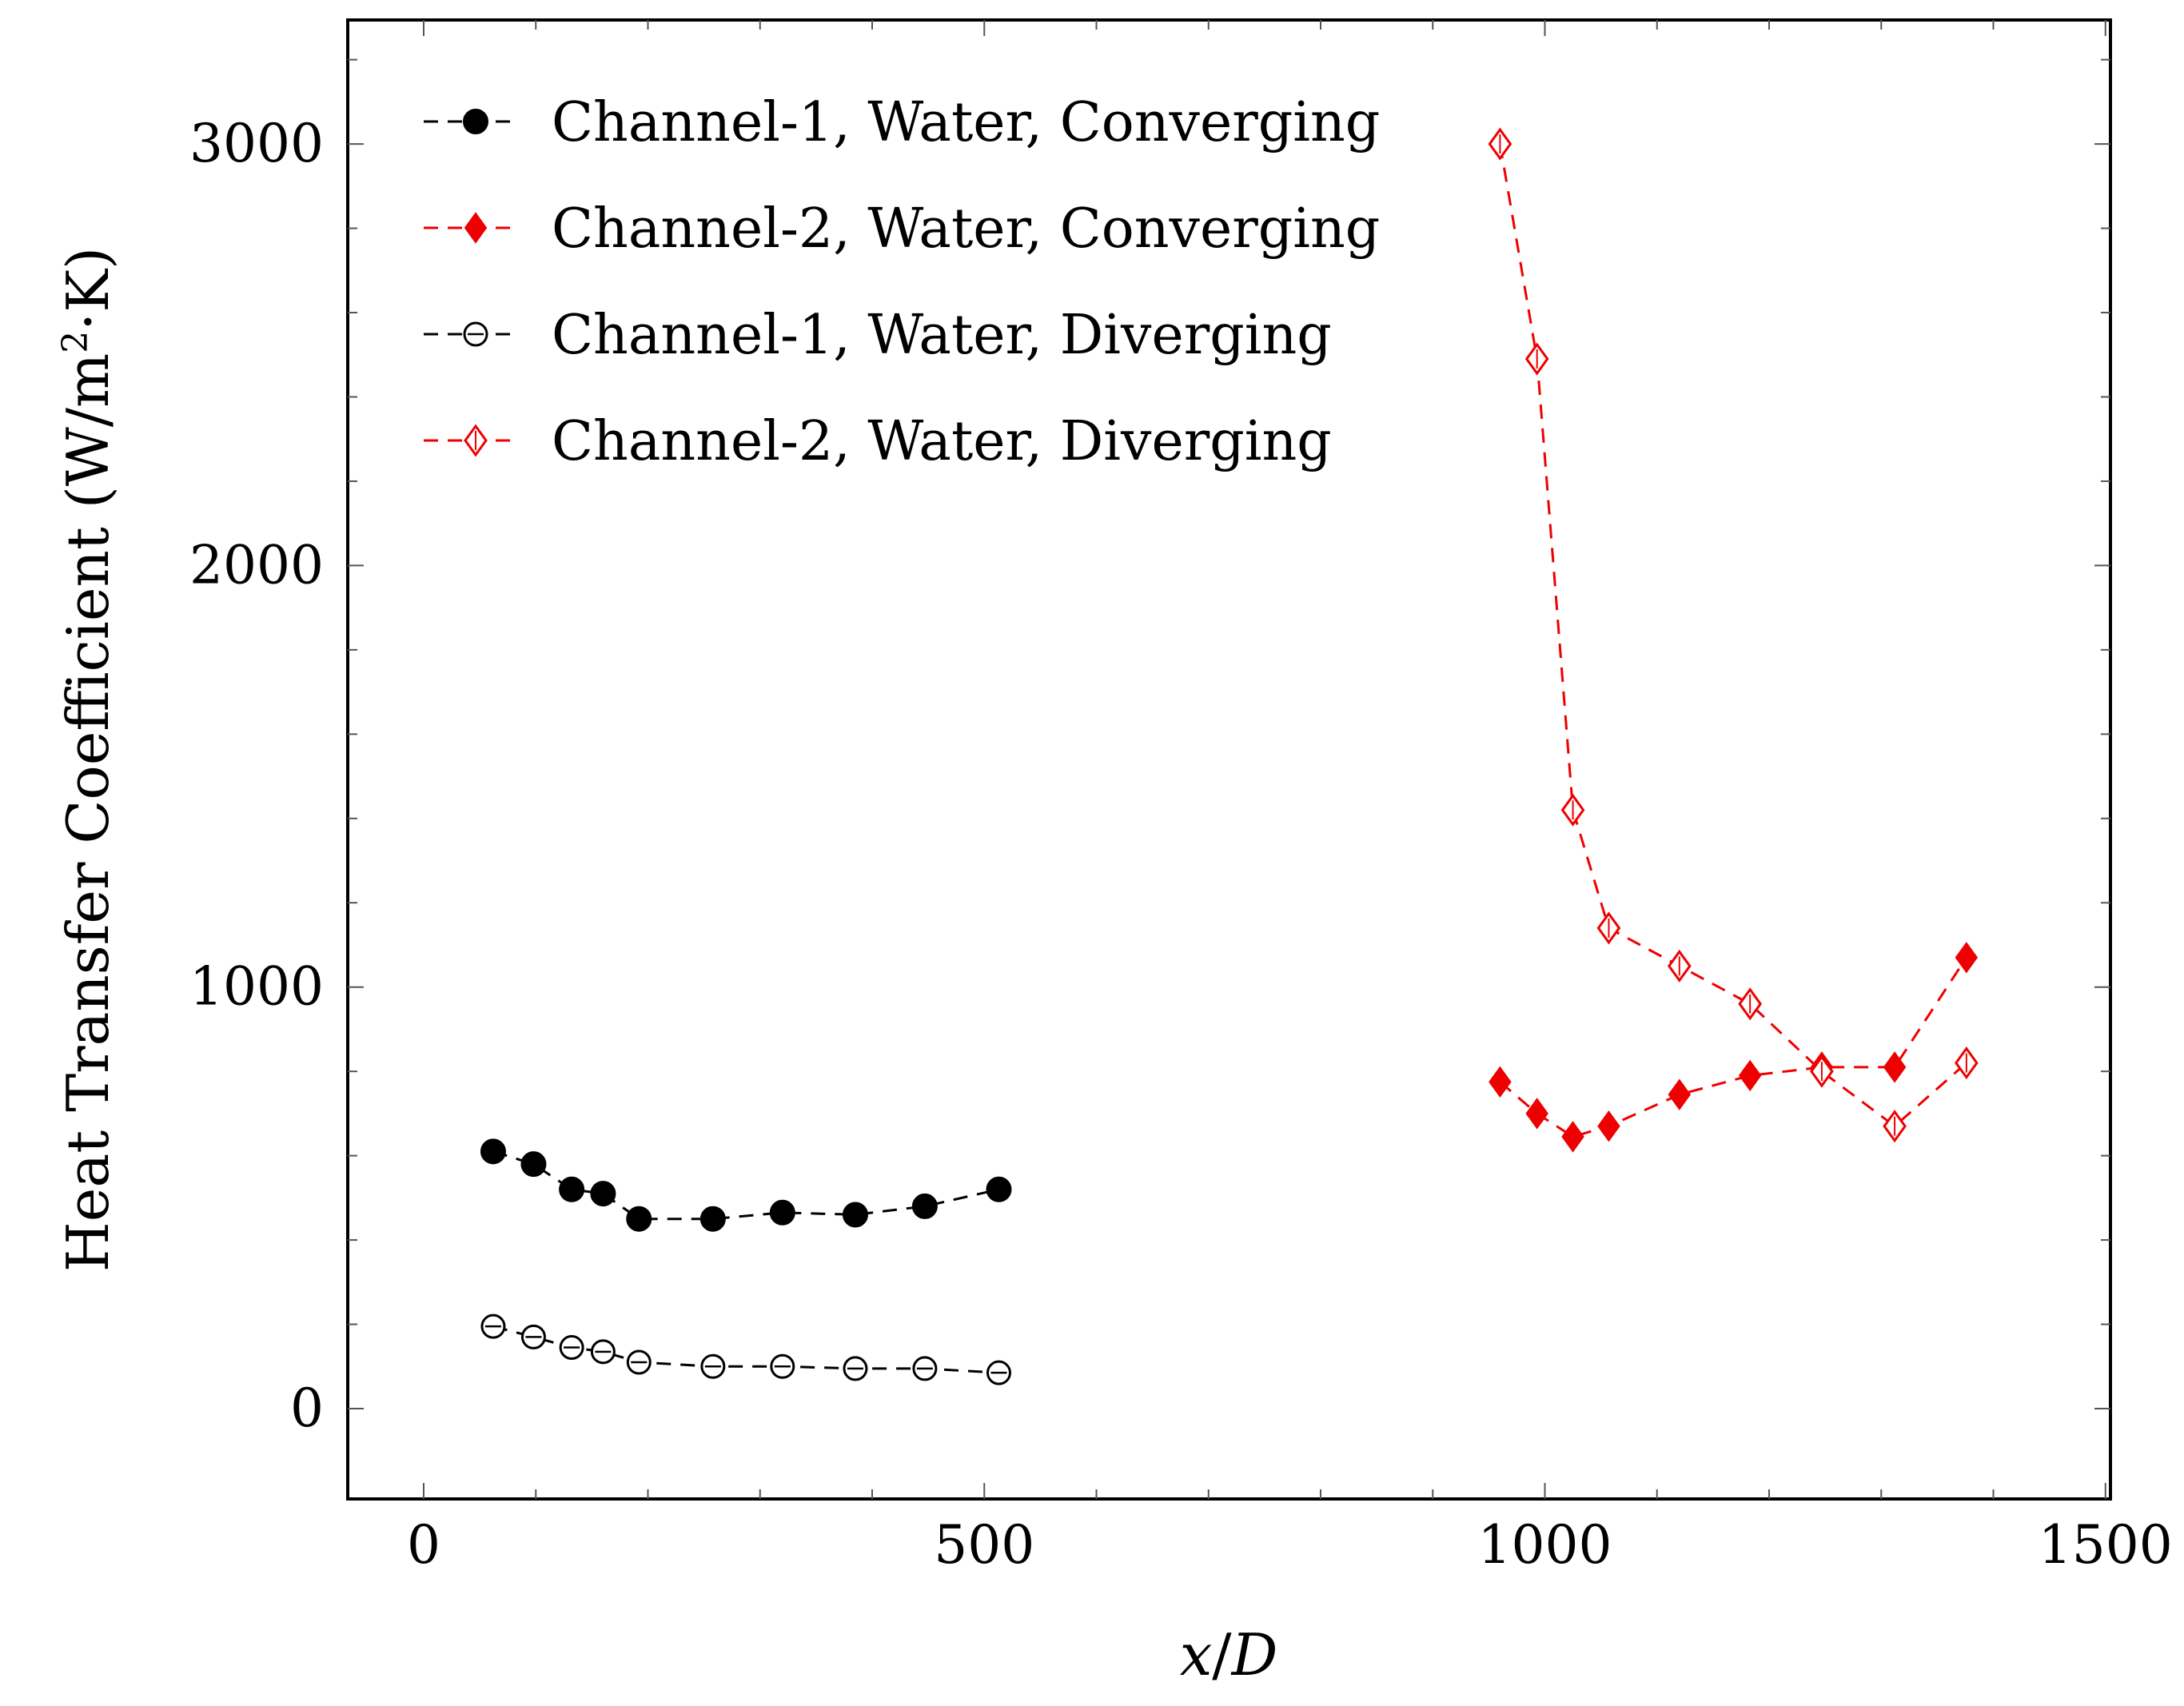 Image resolution: width=2184 pixels, height=1706 pixels. What do you see at coordinates (75, 342) in the screenshot?
I see `y-axis-title-sup: 2` at bounding box center [75, 342].